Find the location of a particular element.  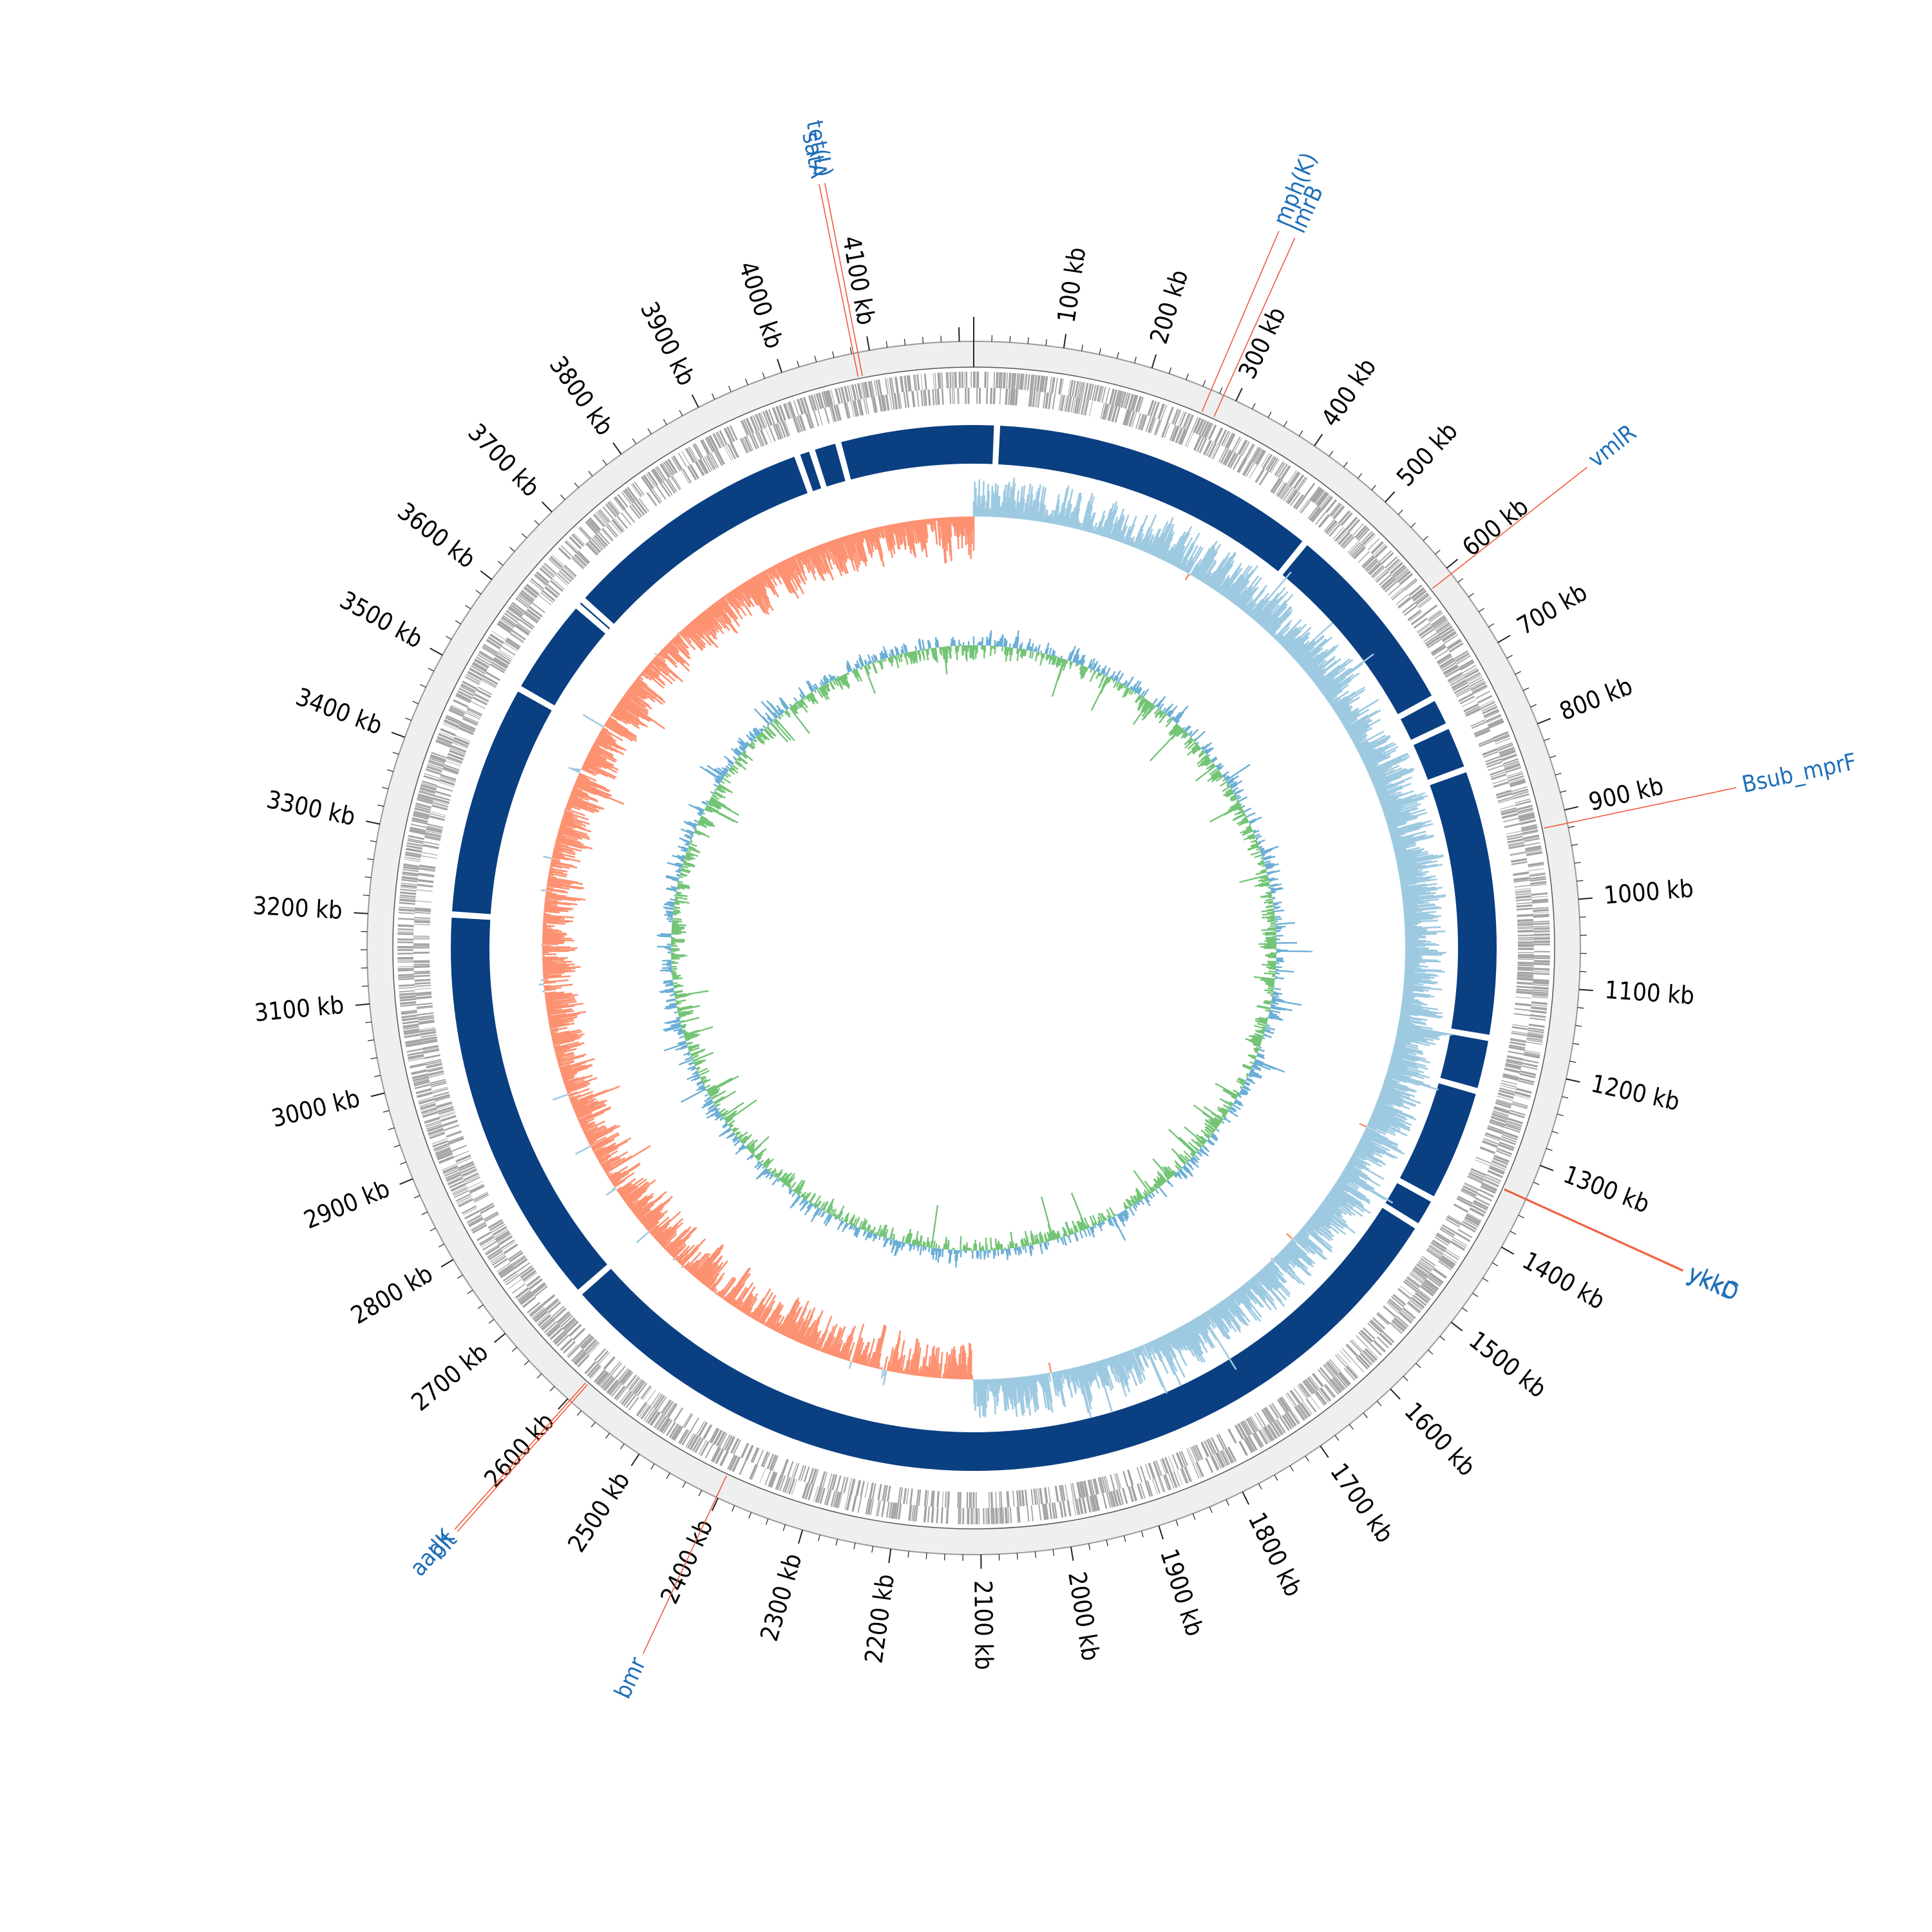

contig-segment is located at coordinates (563, 657).